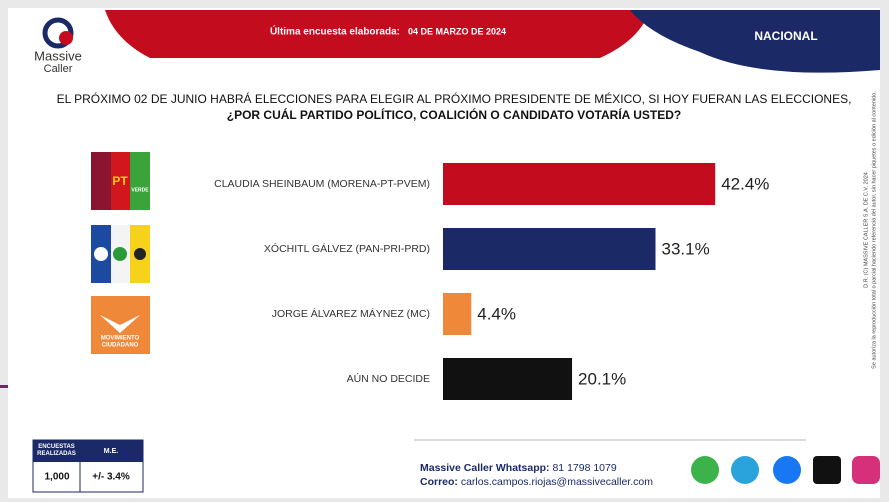 This screenshot has width=889, height=502. Describe the element at coordinates (745, 470) in the screenshot. I see `telegram-icon` at that location.